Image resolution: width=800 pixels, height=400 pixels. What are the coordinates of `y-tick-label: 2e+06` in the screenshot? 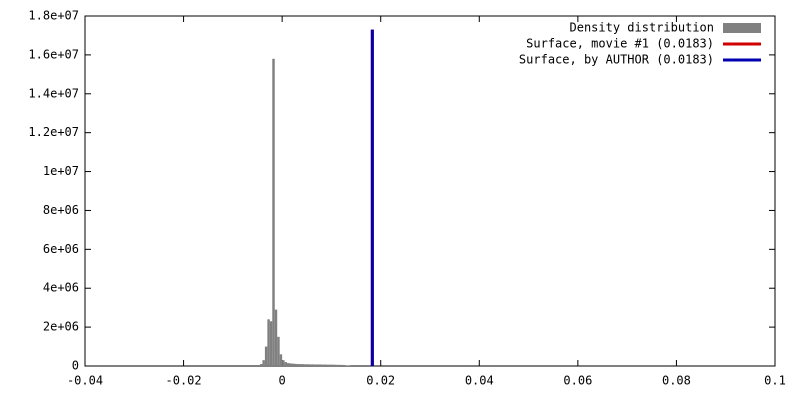 It's located at (61, 327).